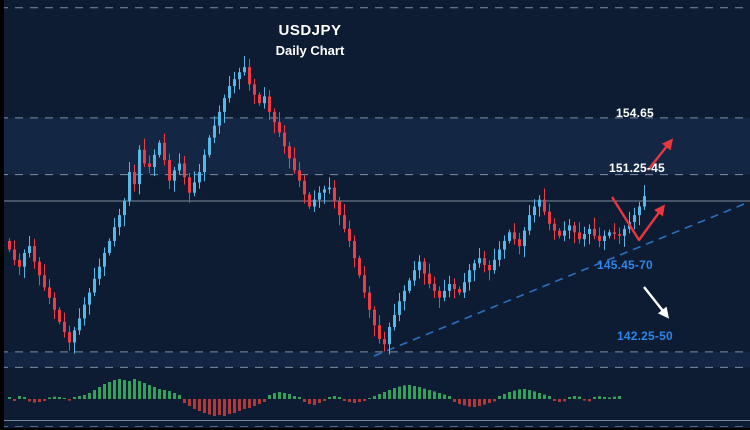 The image size is (750, 430). I want to click on histogram-indicator, so click(314, 397).